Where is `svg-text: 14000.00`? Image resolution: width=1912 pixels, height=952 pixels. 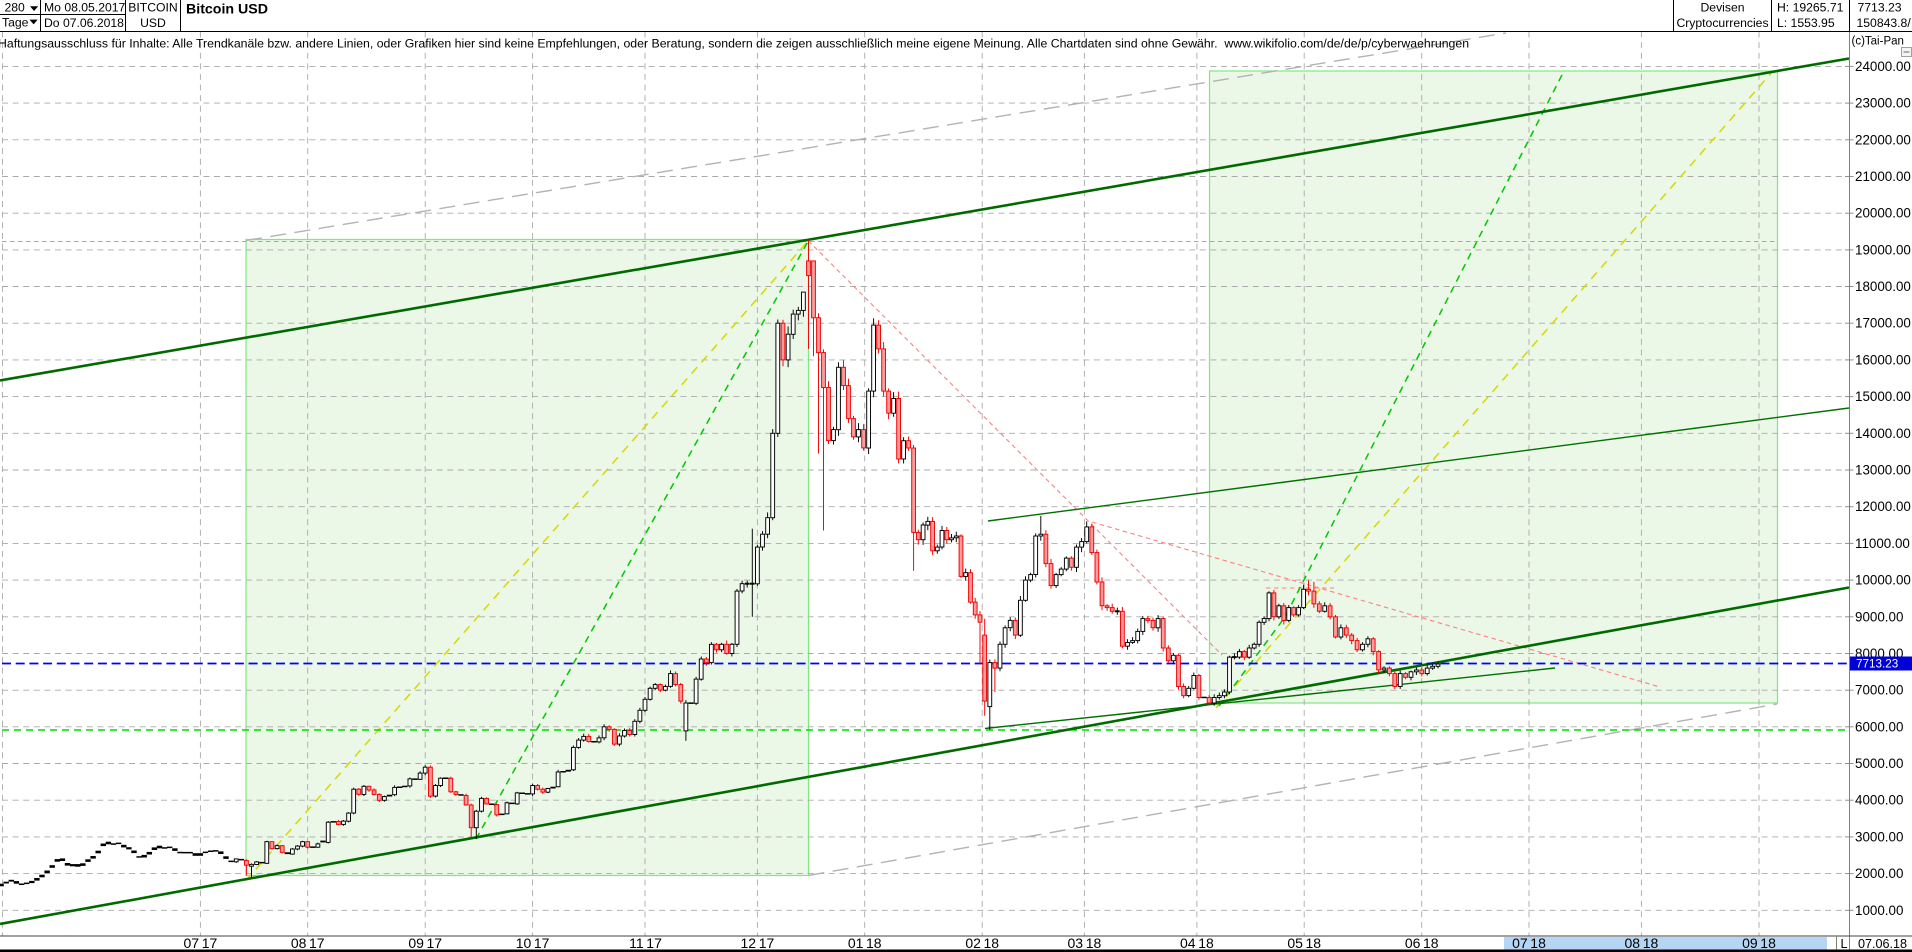 svg-text: 14000.00 is located at coordinates (1883, 433).